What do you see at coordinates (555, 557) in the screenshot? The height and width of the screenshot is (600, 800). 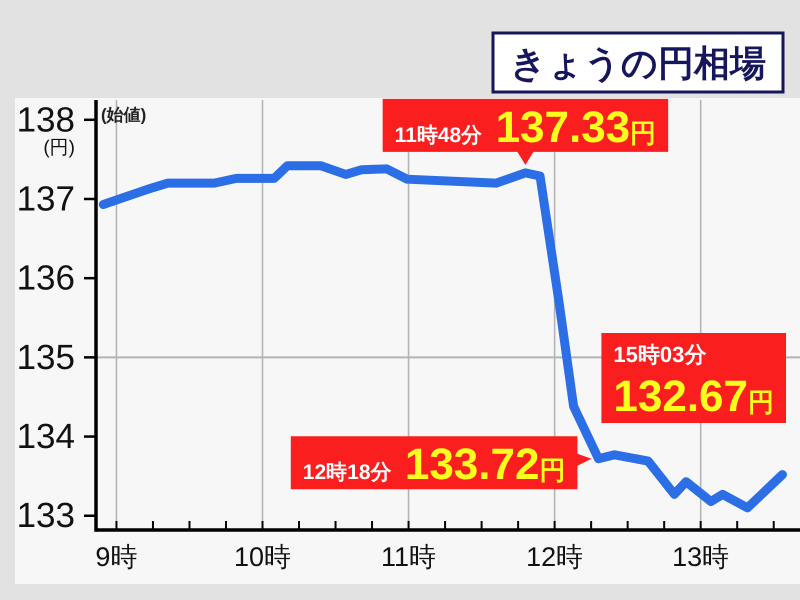 I see `x-tick-label: 12時` at bounding box center [555, 557].